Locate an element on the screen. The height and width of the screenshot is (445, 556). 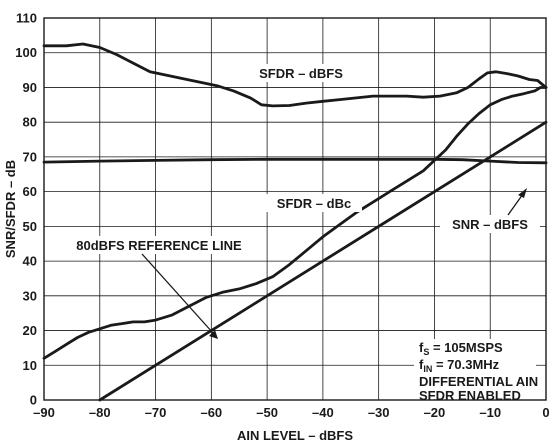
fin-symbol: f is located at coordinates (421, 364).